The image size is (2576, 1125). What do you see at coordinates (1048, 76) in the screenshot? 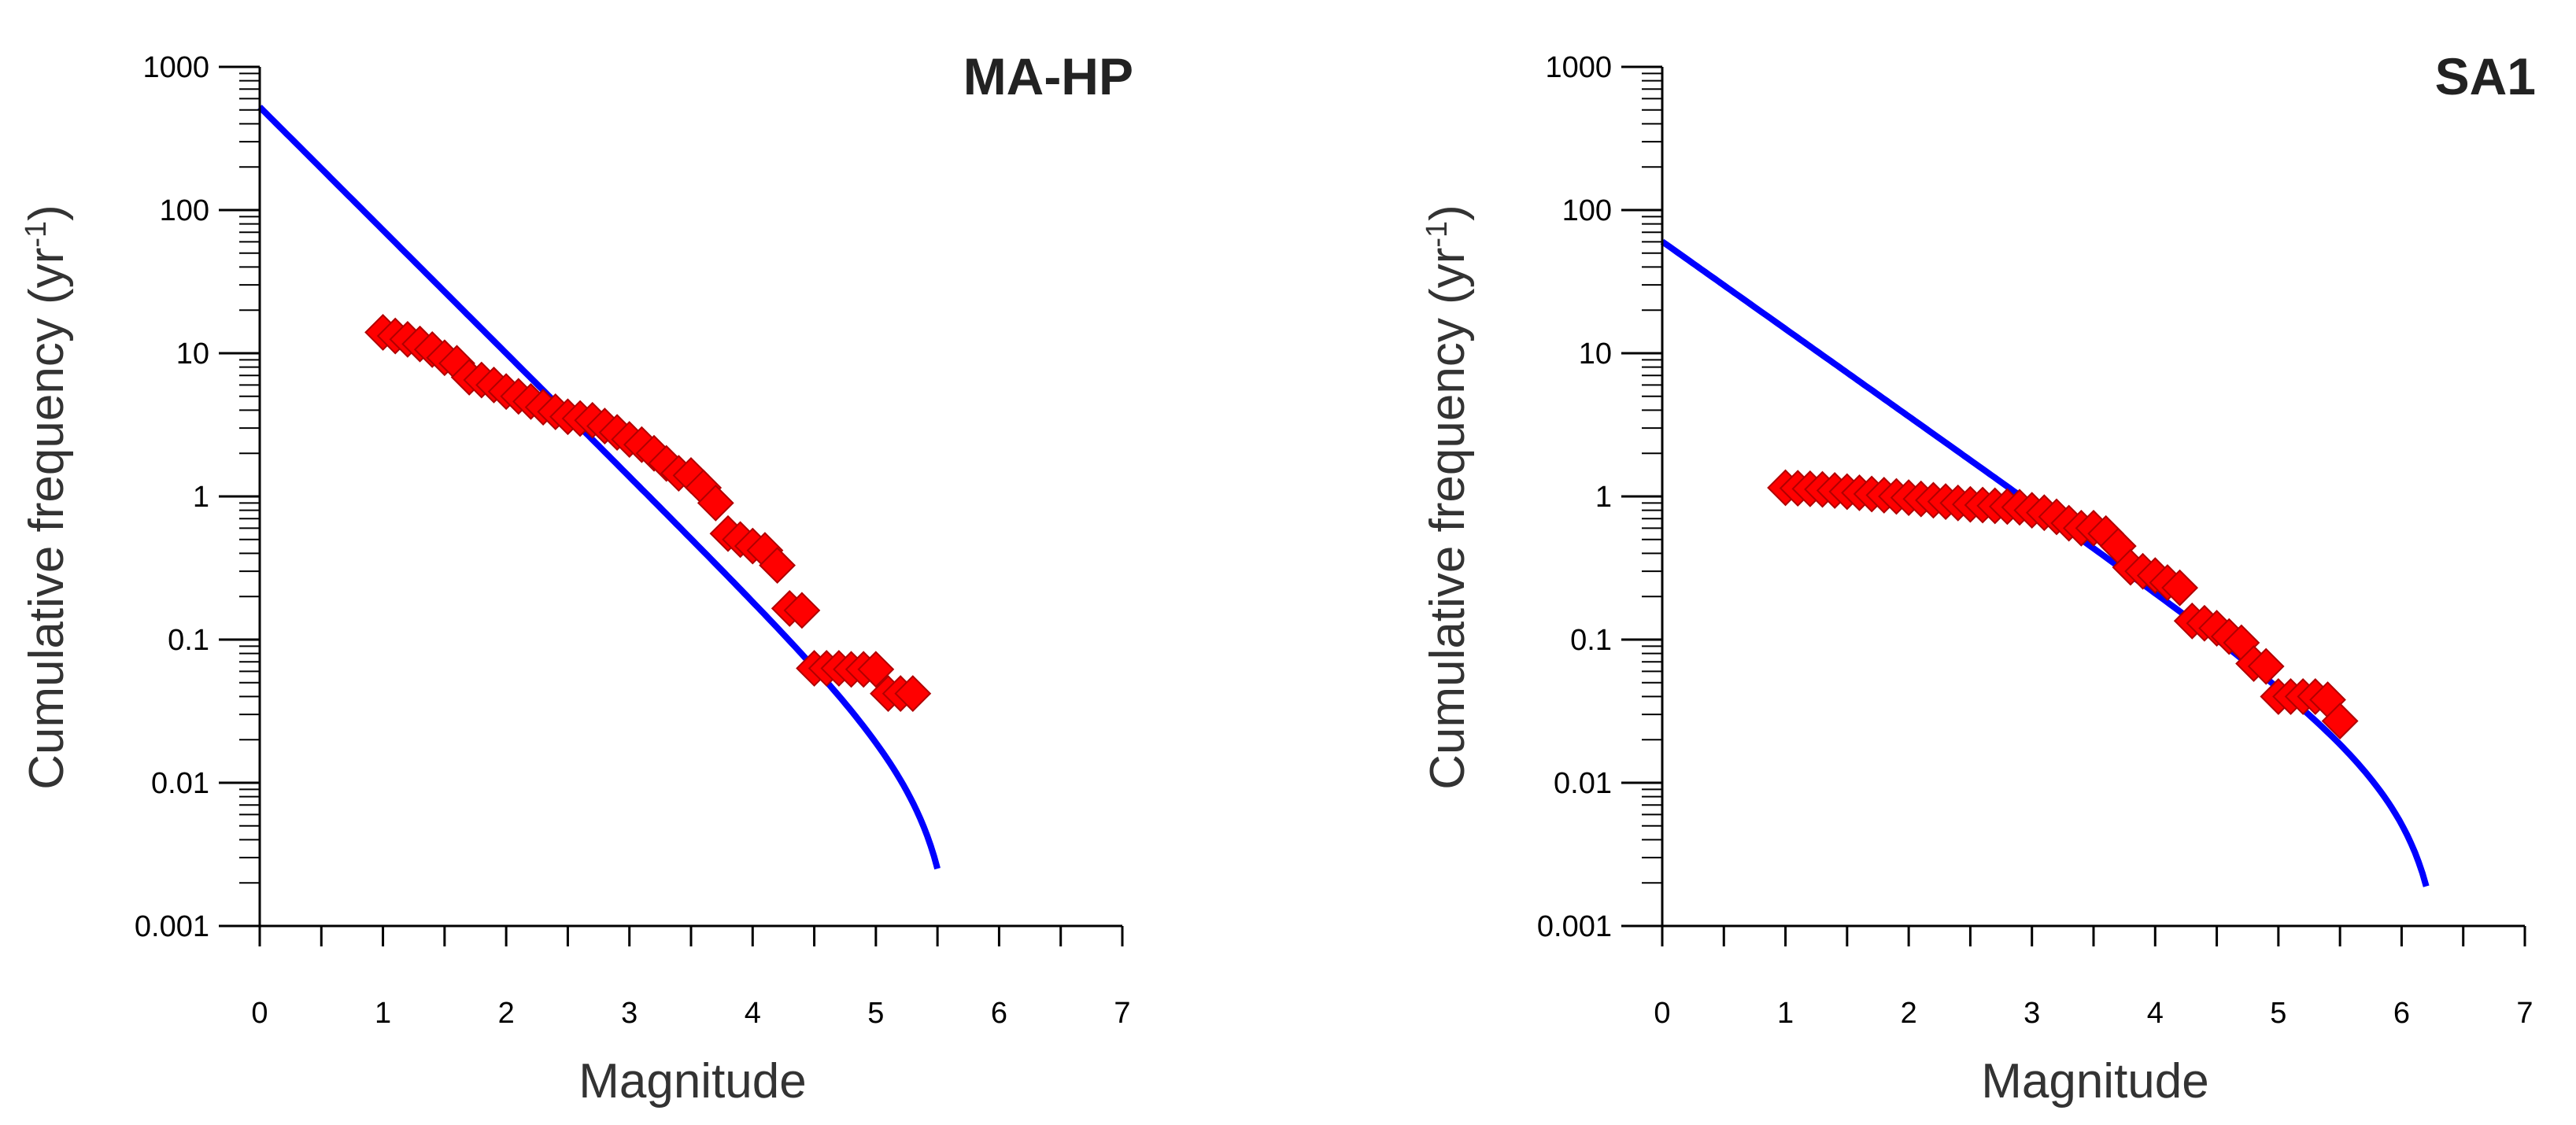
I see `chart-title: MA-HP` at bounding box center [1048, 76].